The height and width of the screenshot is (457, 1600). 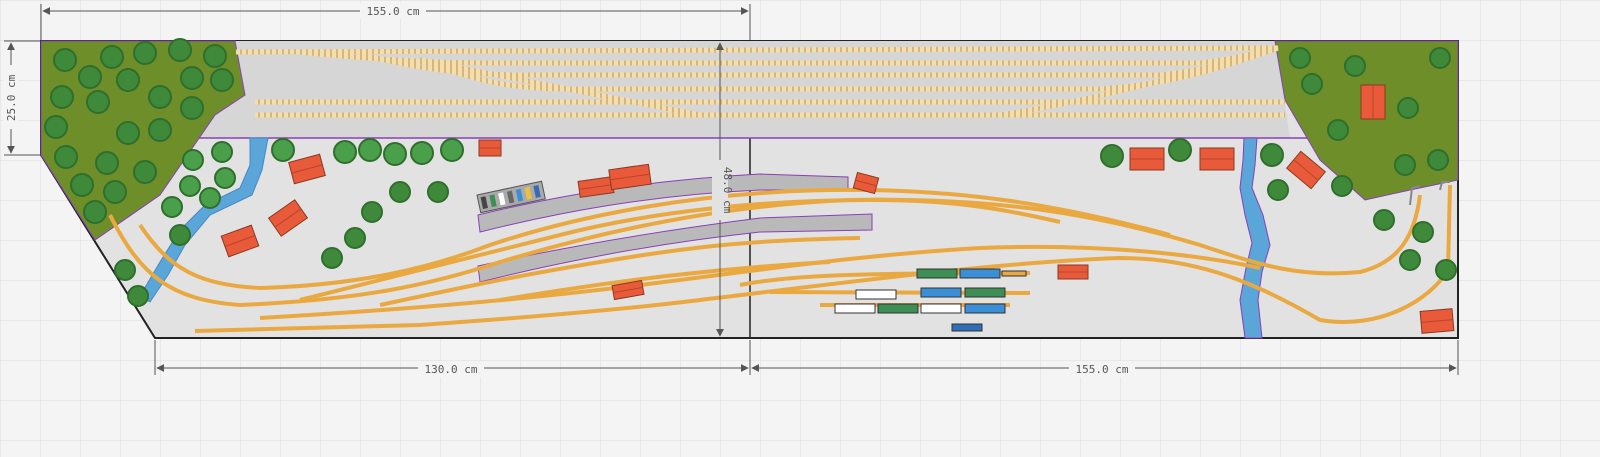 I want to click on dimension-center-label: 48.0 cm, so click(x=727, y=190).